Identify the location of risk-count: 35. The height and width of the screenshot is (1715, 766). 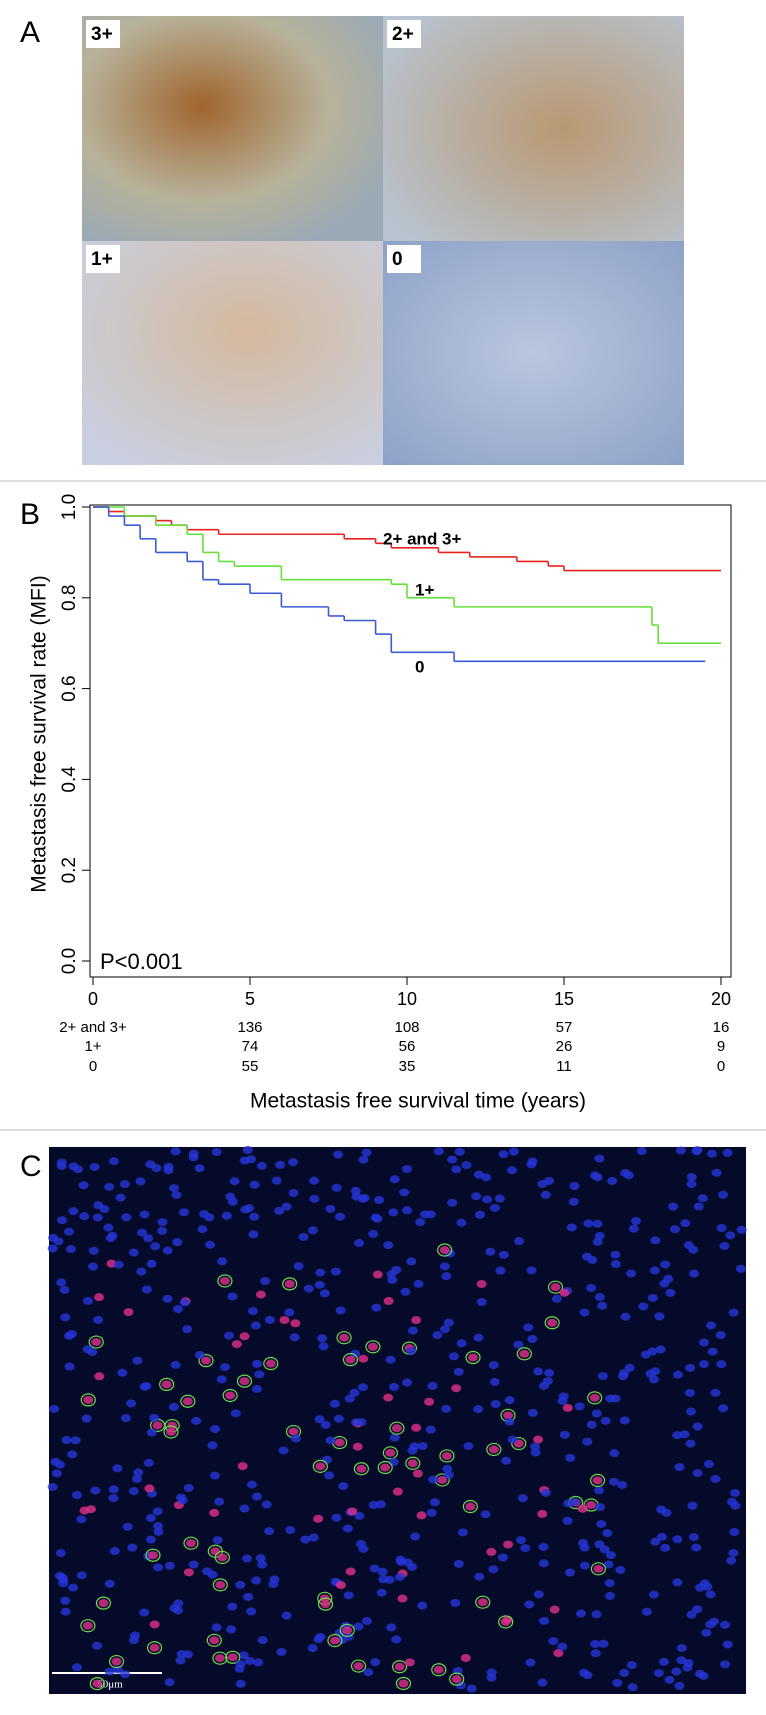
(407, 1066).